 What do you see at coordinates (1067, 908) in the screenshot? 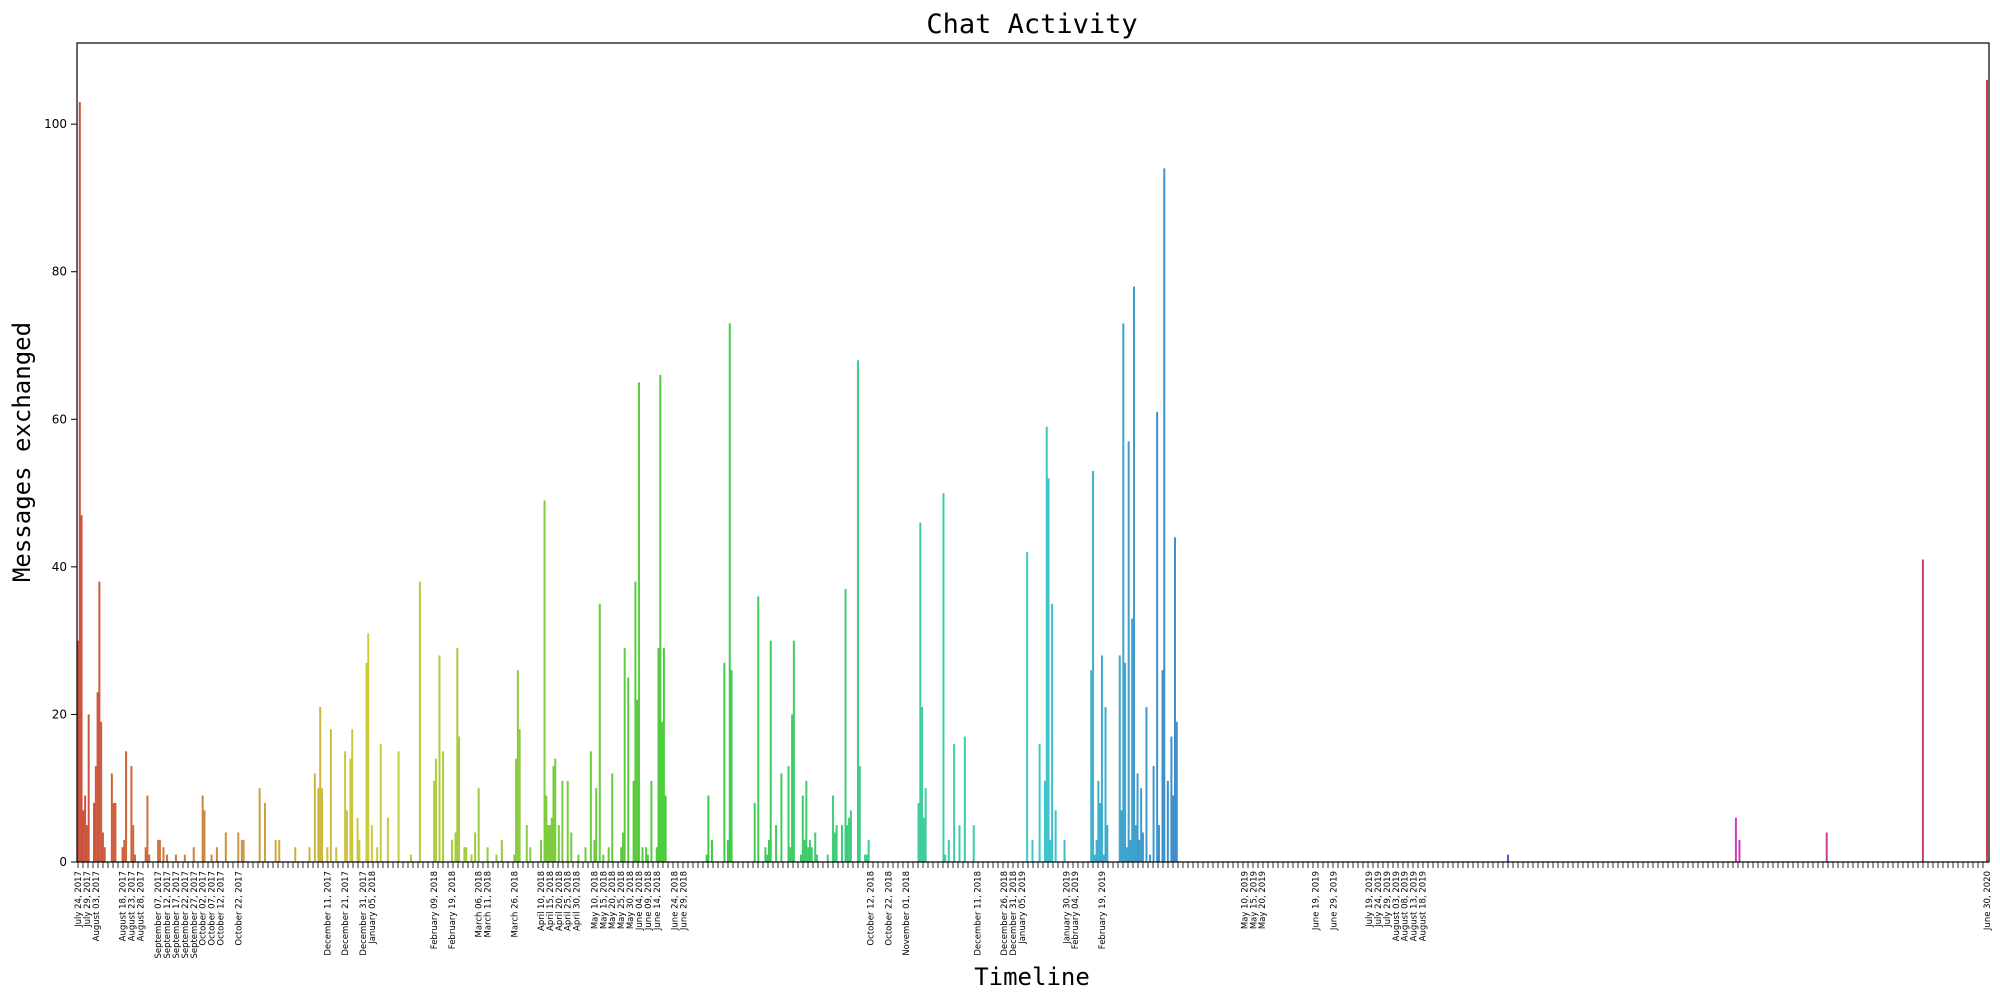
I see `x-tick-label: January 30, 2019` at bounding box center [1067, 908].